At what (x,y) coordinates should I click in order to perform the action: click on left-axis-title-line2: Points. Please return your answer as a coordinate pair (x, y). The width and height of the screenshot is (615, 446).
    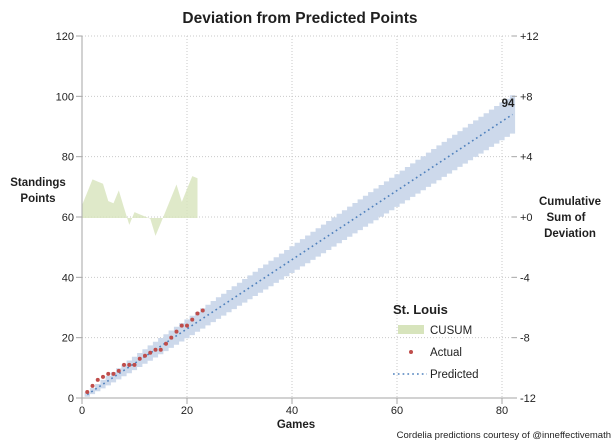
    Looking at the image, I should click on (37, 199).